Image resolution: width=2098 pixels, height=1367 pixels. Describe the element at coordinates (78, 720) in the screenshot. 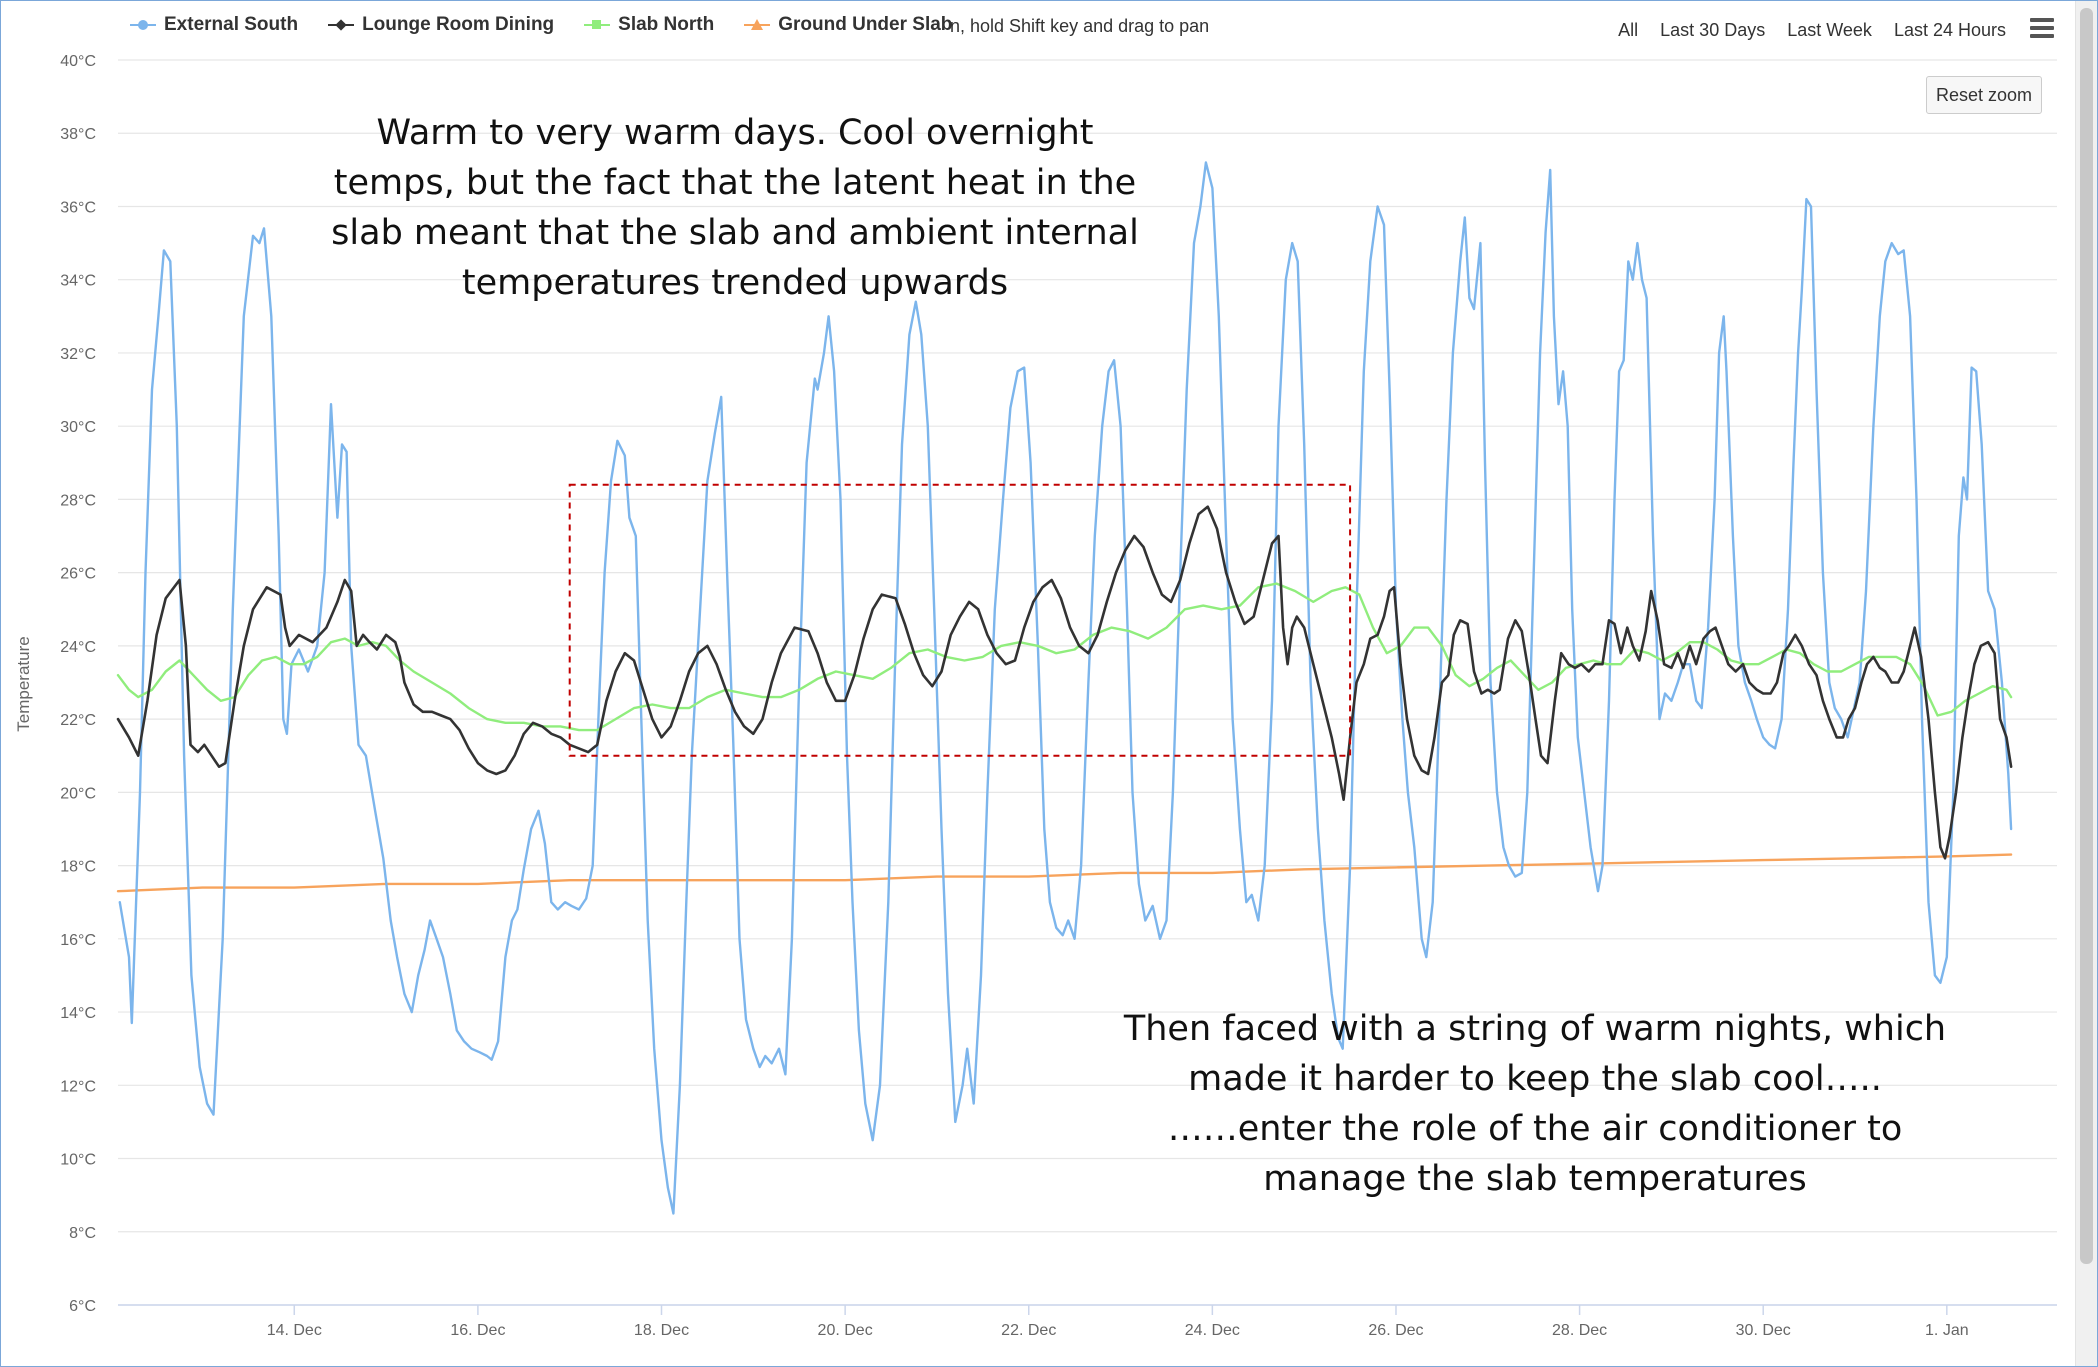

I see `y-tick-label: 22°C` at that location.